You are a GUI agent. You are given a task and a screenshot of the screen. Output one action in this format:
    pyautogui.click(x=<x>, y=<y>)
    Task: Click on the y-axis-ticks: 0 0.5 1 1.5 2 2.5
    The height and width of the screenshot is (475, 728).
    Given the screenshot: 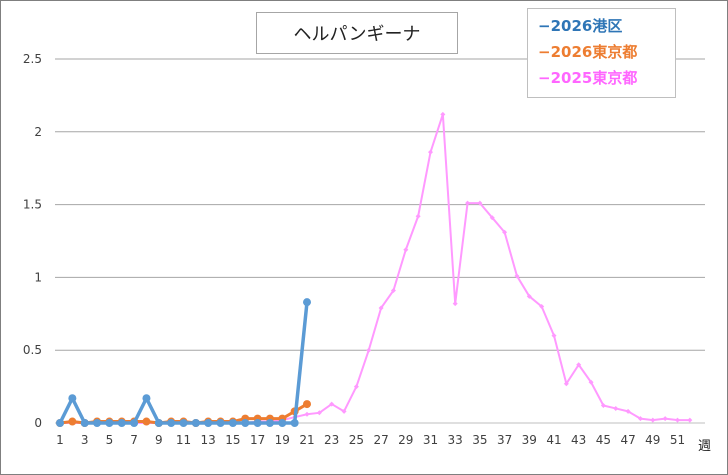 What is the action you would take?
    pyautogui.click(x=32, y=241)
    